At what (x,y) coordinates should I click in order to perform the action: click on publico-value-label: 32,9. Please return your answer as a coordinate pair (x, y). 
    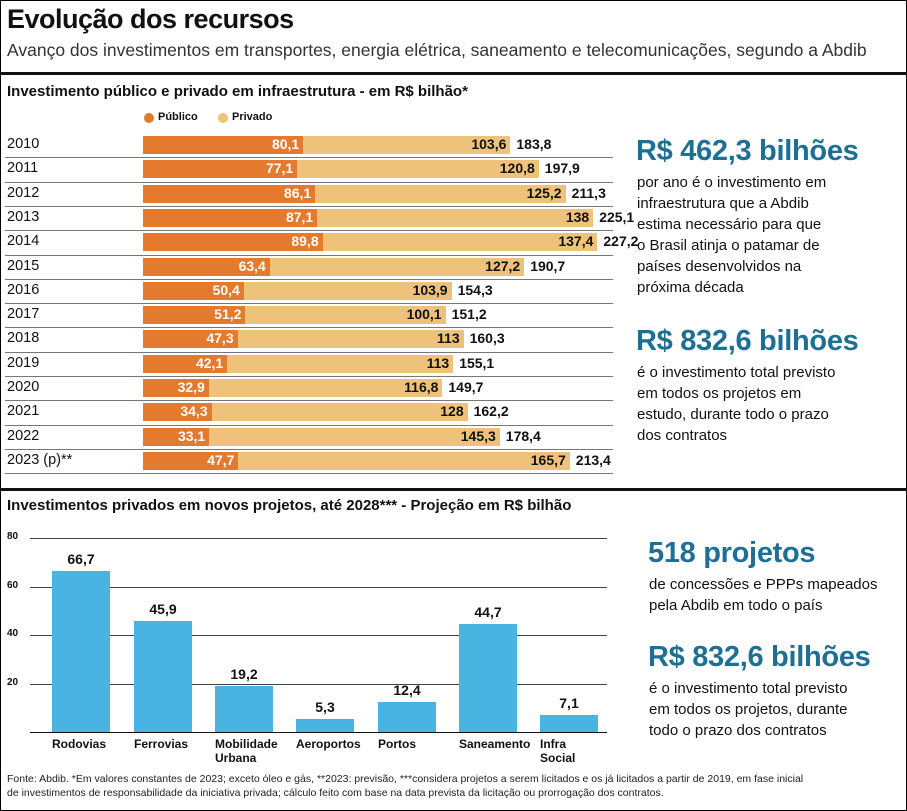
    Looking at the image, I should click on (191, 387).